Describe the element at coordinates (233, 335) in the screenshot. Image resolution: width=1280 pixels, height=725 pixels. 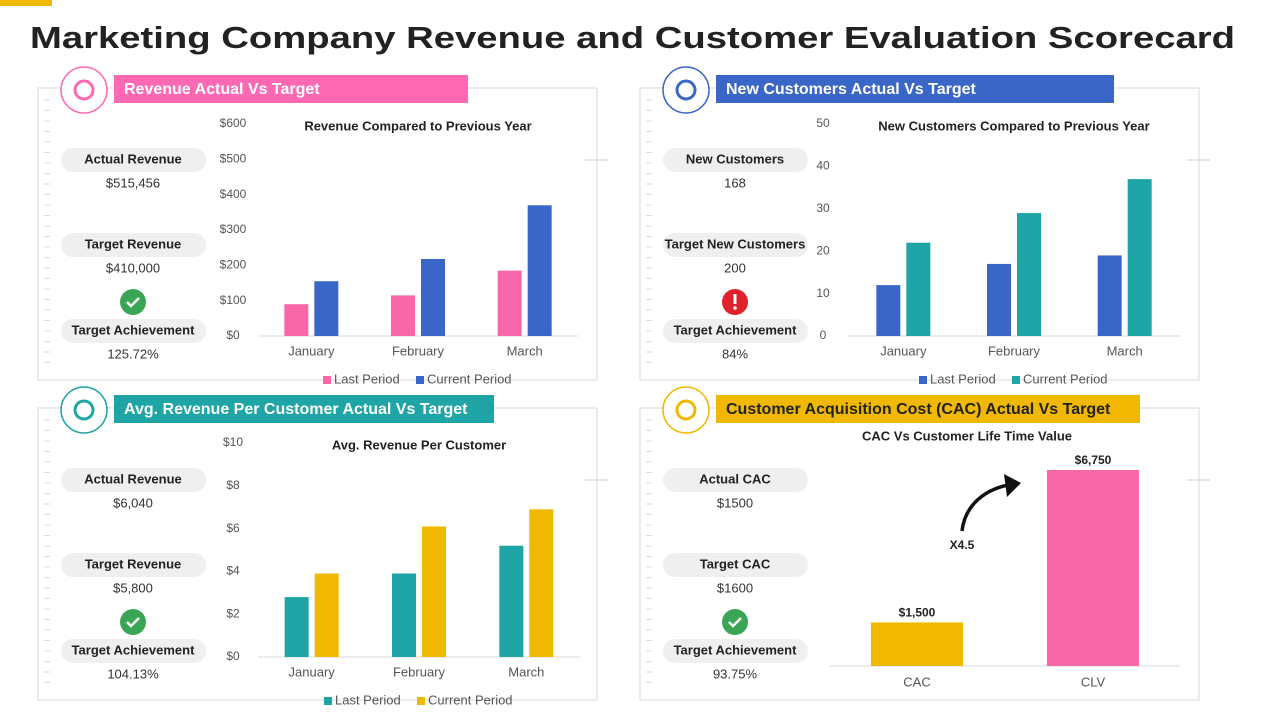
I see `y-tick-label: $0` at that location.